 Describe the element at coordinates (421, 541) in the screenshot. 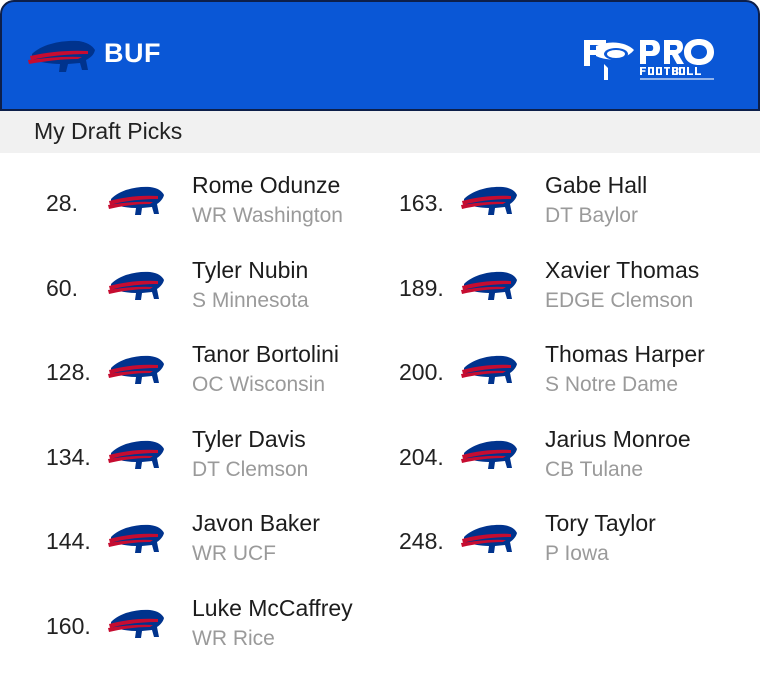

I see `pick-number: 248.` at that location.